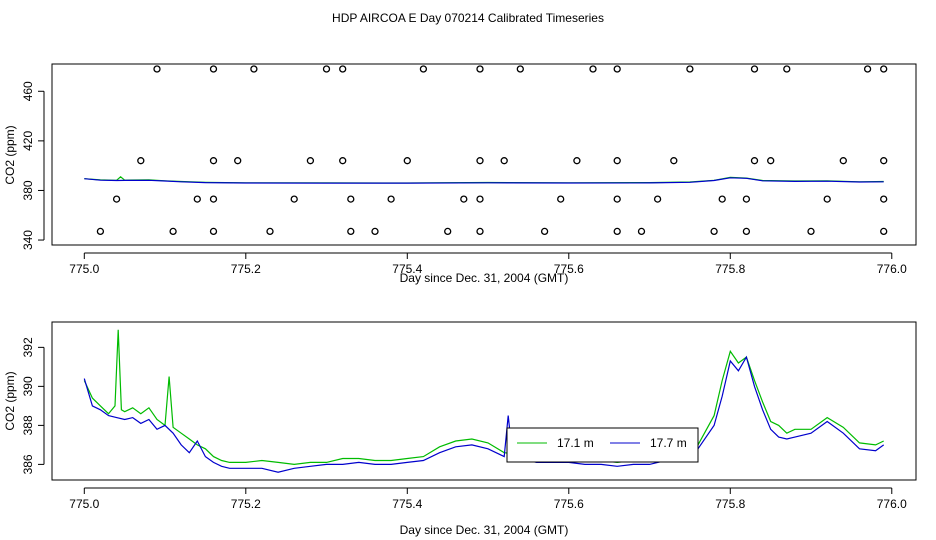 This screenshot has height=540, width=936. I want to click on top-y-tick-label: 460, so click(28, 91).